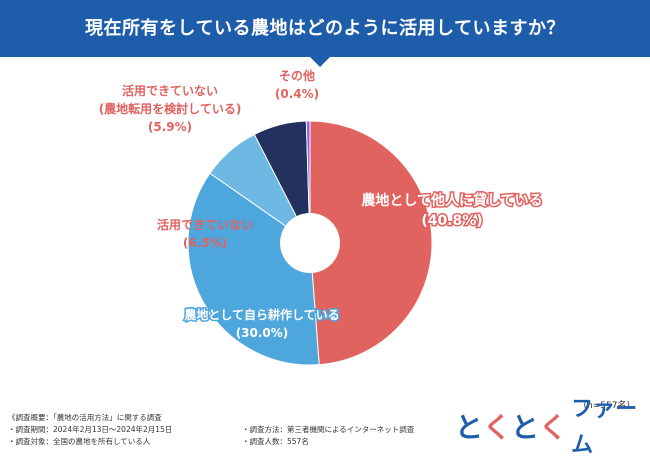 The image size is (650, 464). Describe the element at coordinates (451, 221) in the screenshot. I see `slice-label-lent-to-others-value: (40.8%)` at that location.